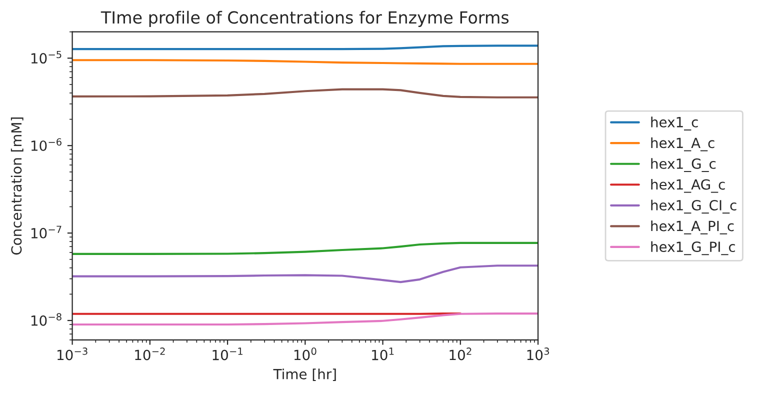  I want to click on legend-label: hex1_G_c, so click(683, 165).